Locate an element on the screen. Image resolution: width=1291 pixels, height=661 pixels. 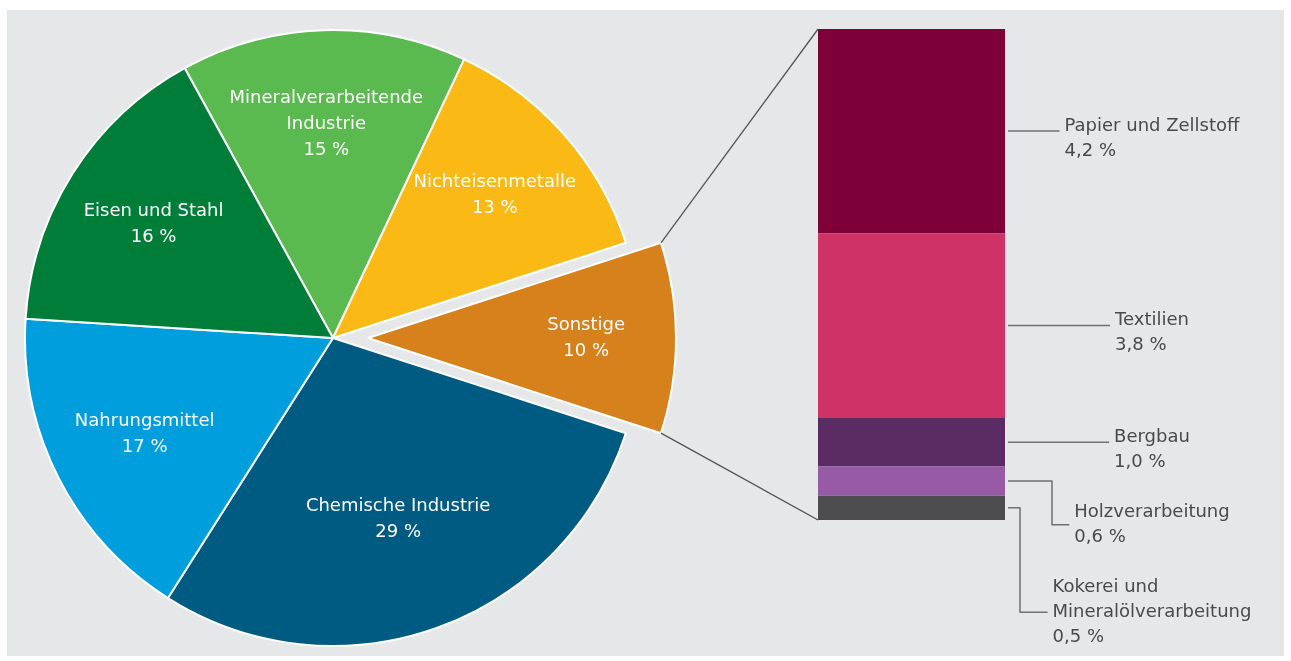
data-label: 29 % is located at coordinates (398, 530).